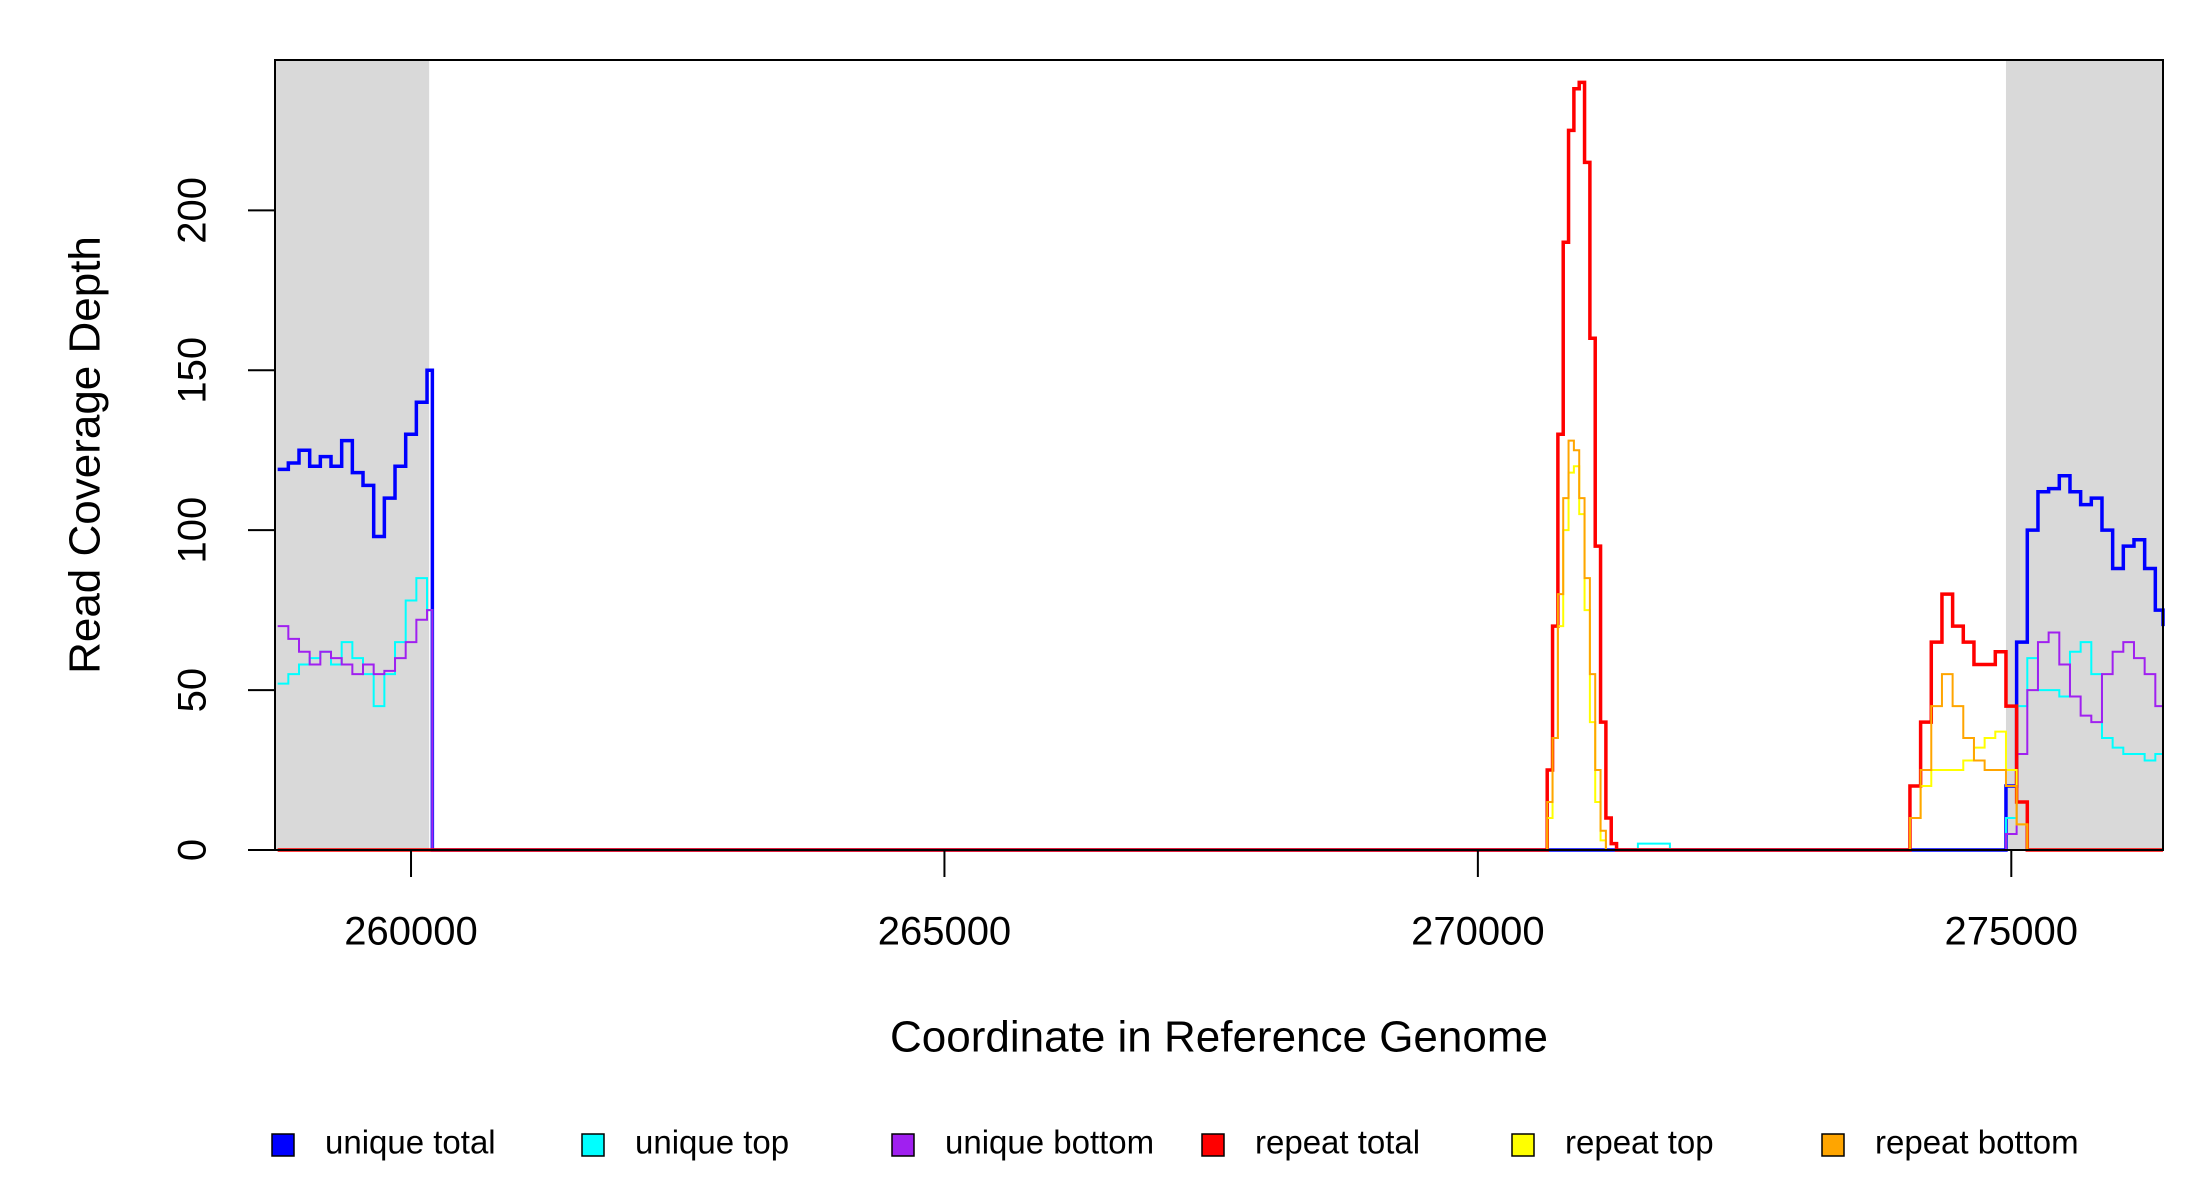  I want to click on legend-label: unique bottom, so click(1049, 1142).